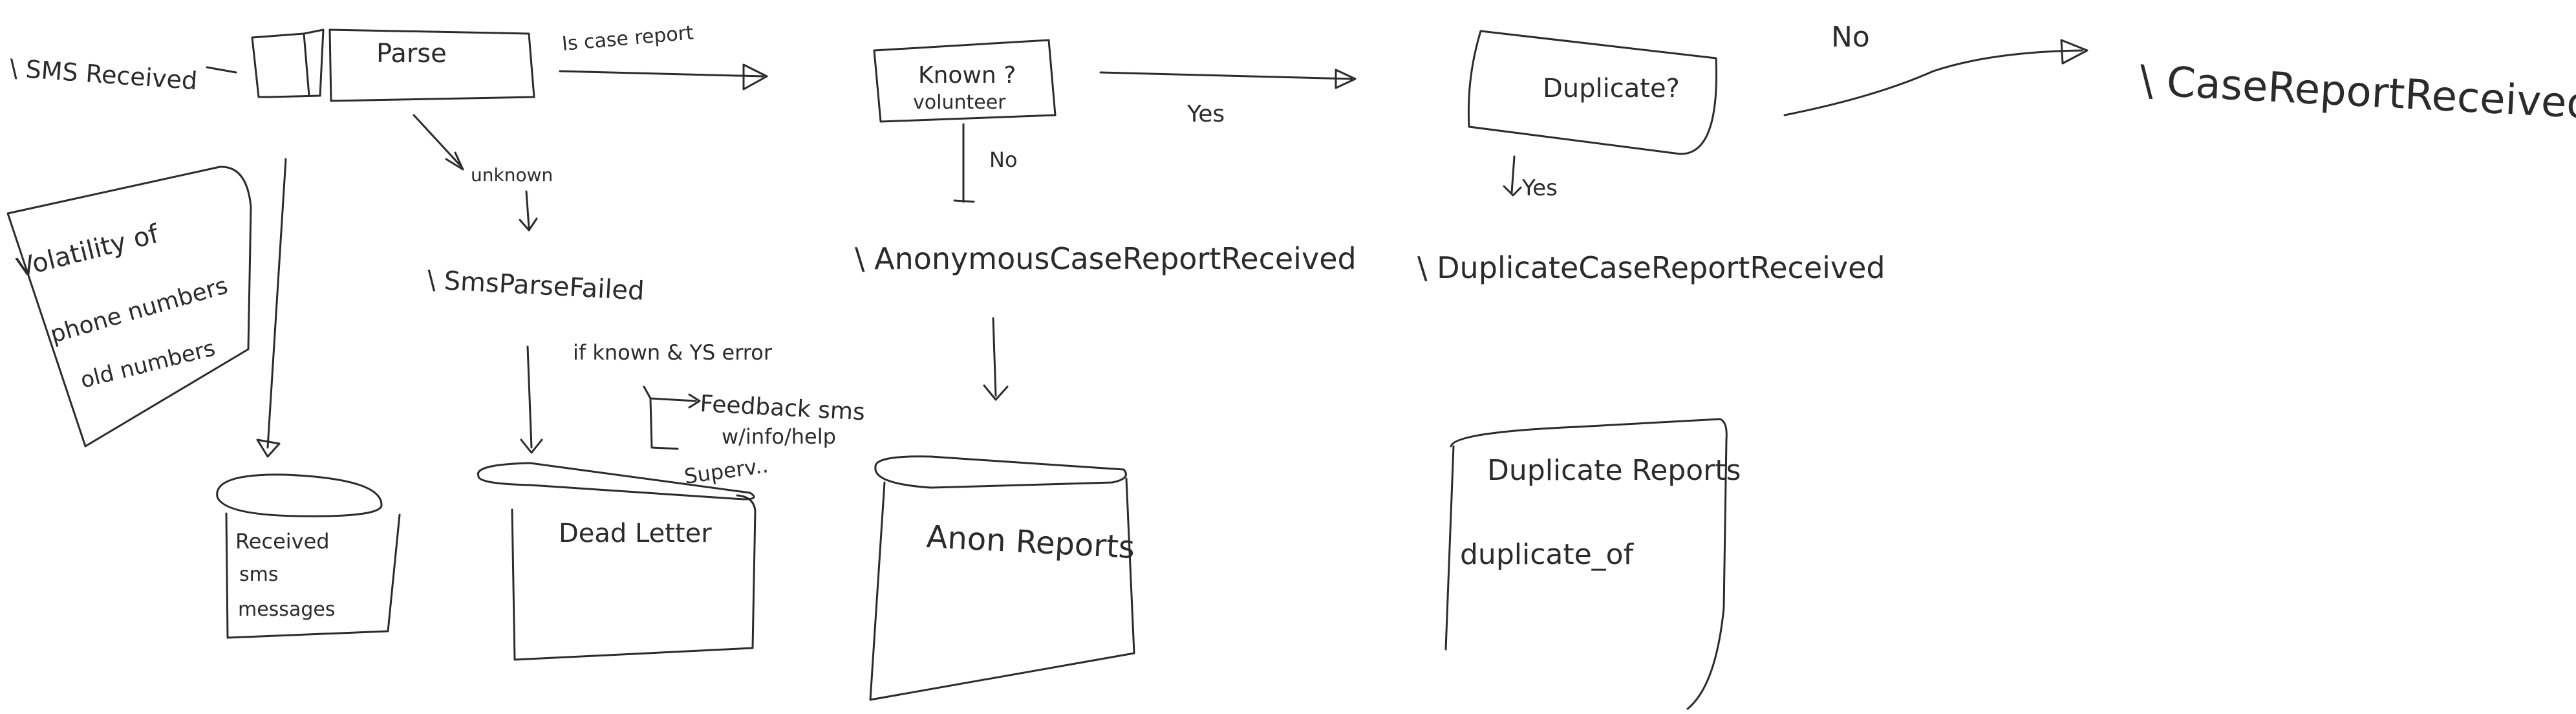 This screenshot has width=2576, height=714. Describe the element at coordinates (661, 74) in the screenshot. I see `arrow-parse-to-known` at that location.